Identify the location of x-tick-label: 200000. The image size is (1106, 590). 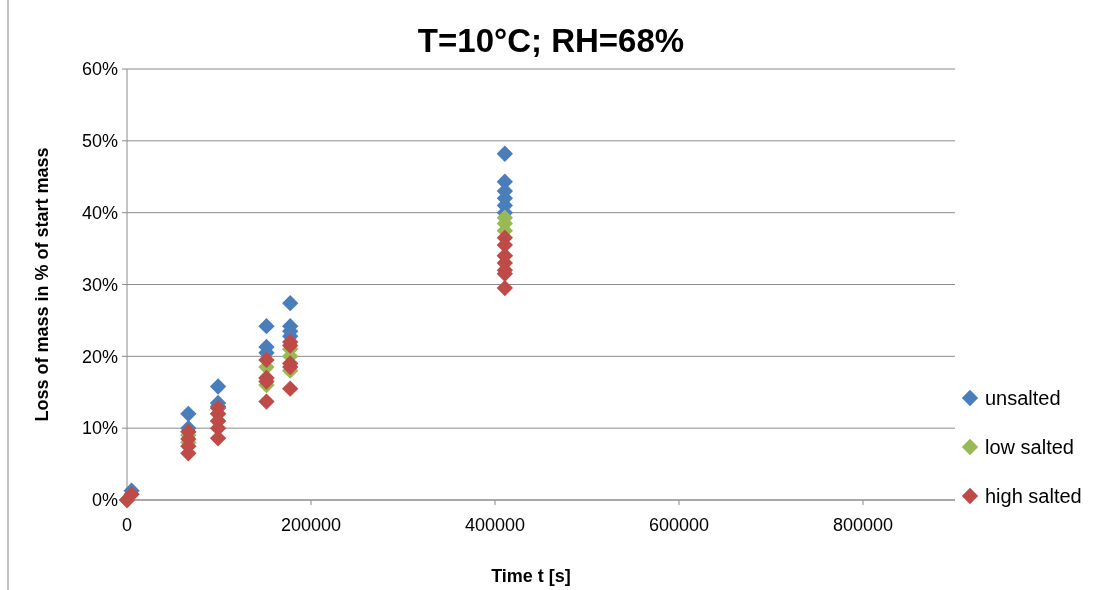
(311, 525).